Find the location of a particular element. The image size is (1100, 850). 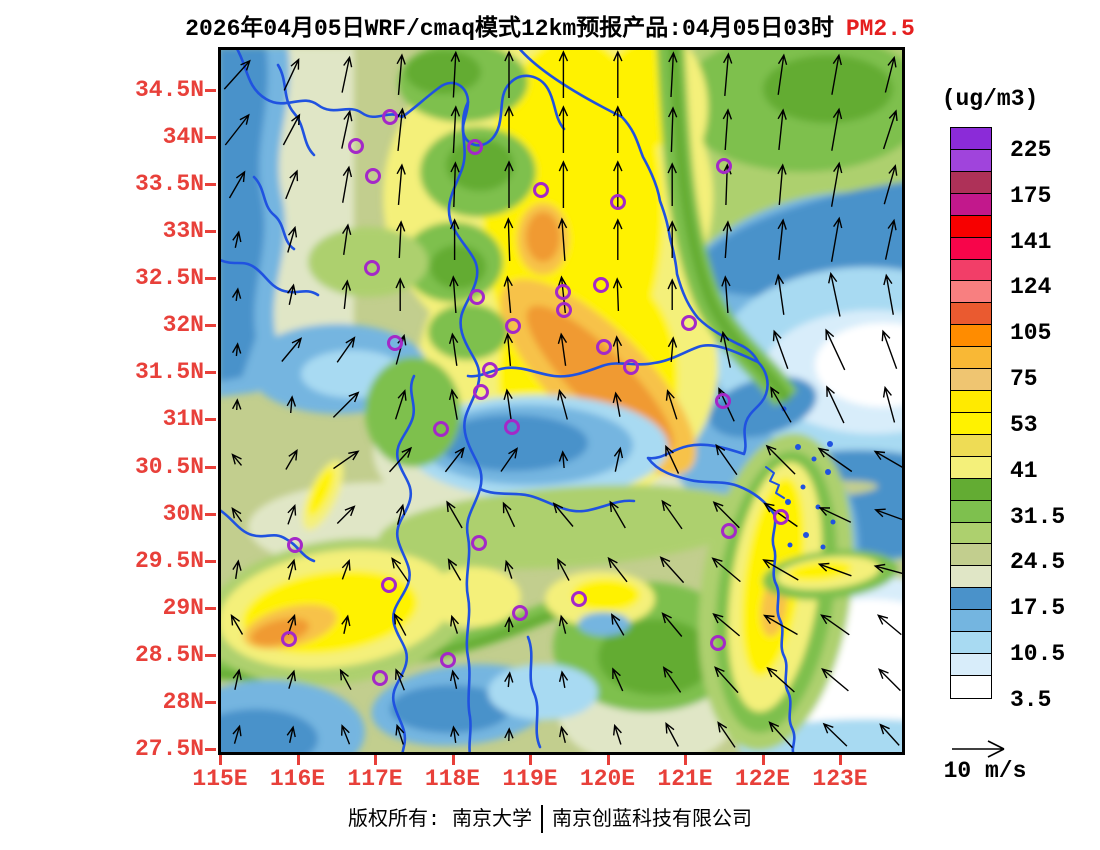

legend-tick-label: 24.5 is located at coordinates (1038, 562).